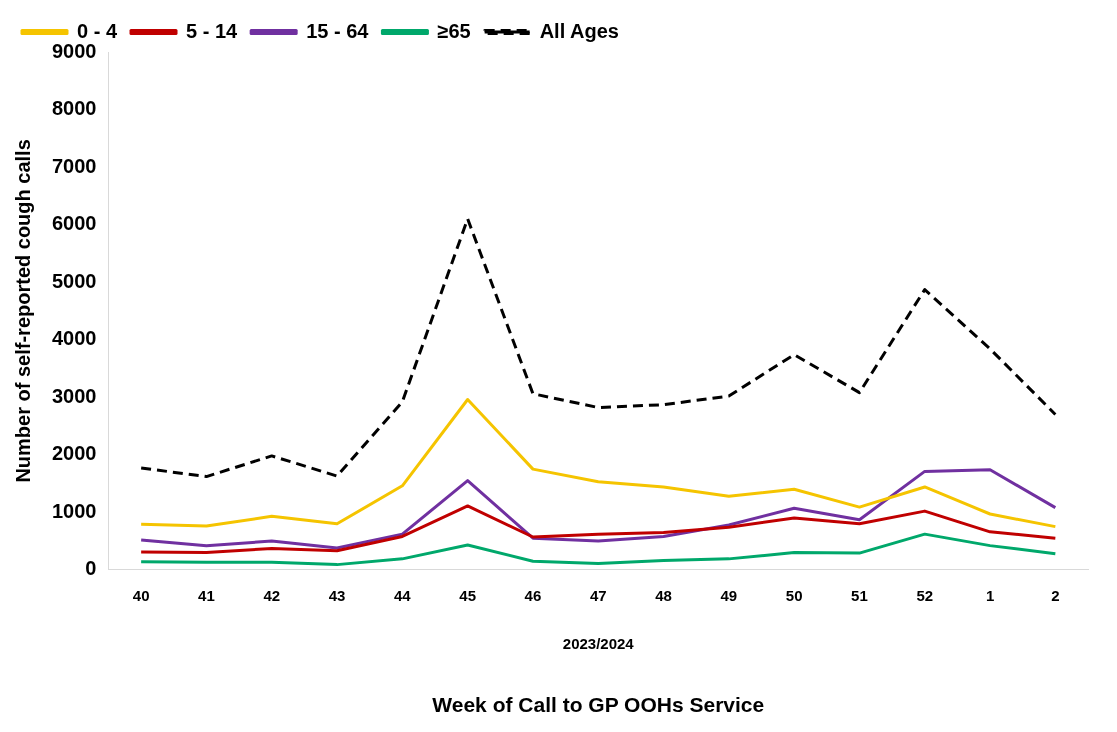 This screenshot has height=732, width=1117. I want to click on y-tick-label: 0, so click(91, 568).